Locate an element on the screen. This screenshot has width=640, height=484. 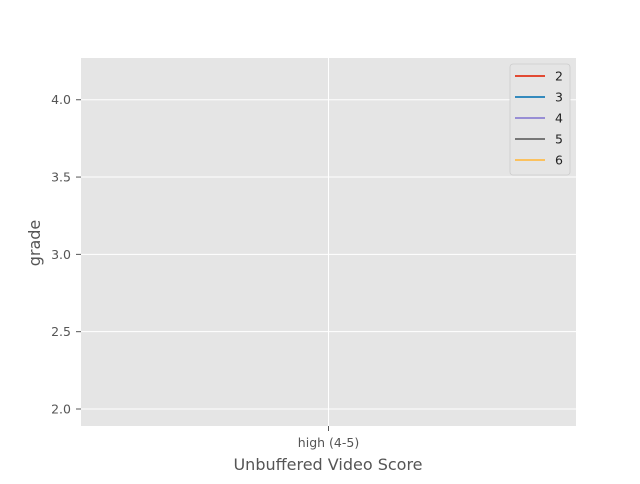
x-axis-label: Unbuffered Video Score is located at coordinates (327, 464).